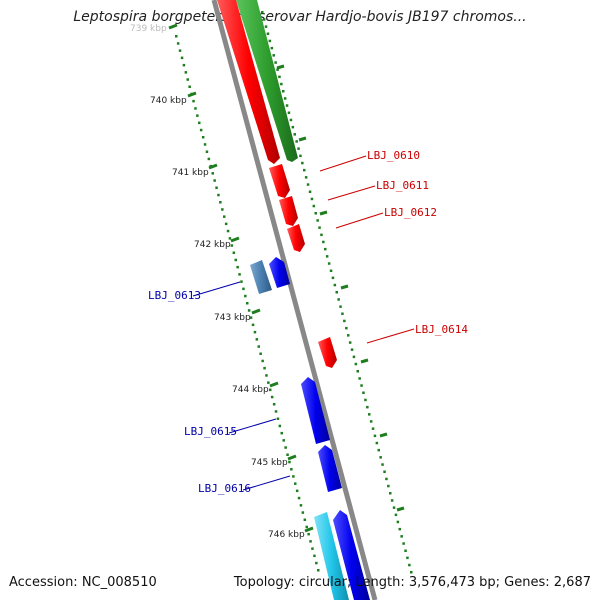 This screenshot has height=600, width=600. I want to click on genes-forward-strand, so click(277, 184).